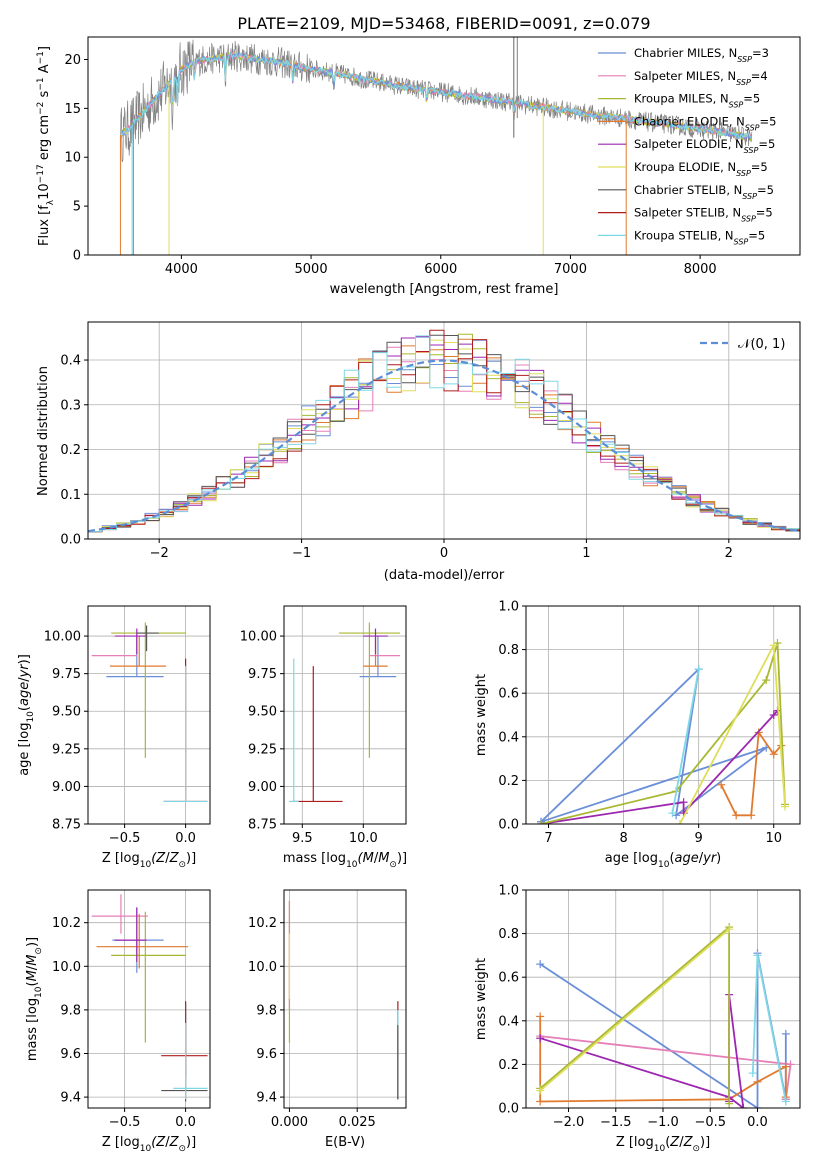  Describe the element at coordinates (759, 76) in the screenshot. I see `legend-suffix: =4` at that location.